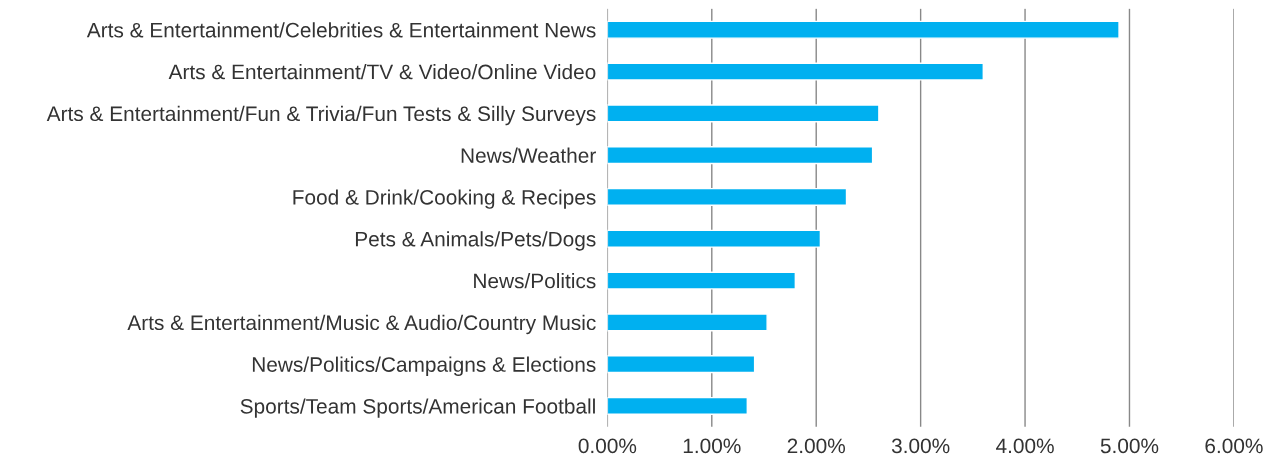 This screenshot has width=1276, height=467. I want to click on x-tick-label: 3.00%, so click(920, 446).